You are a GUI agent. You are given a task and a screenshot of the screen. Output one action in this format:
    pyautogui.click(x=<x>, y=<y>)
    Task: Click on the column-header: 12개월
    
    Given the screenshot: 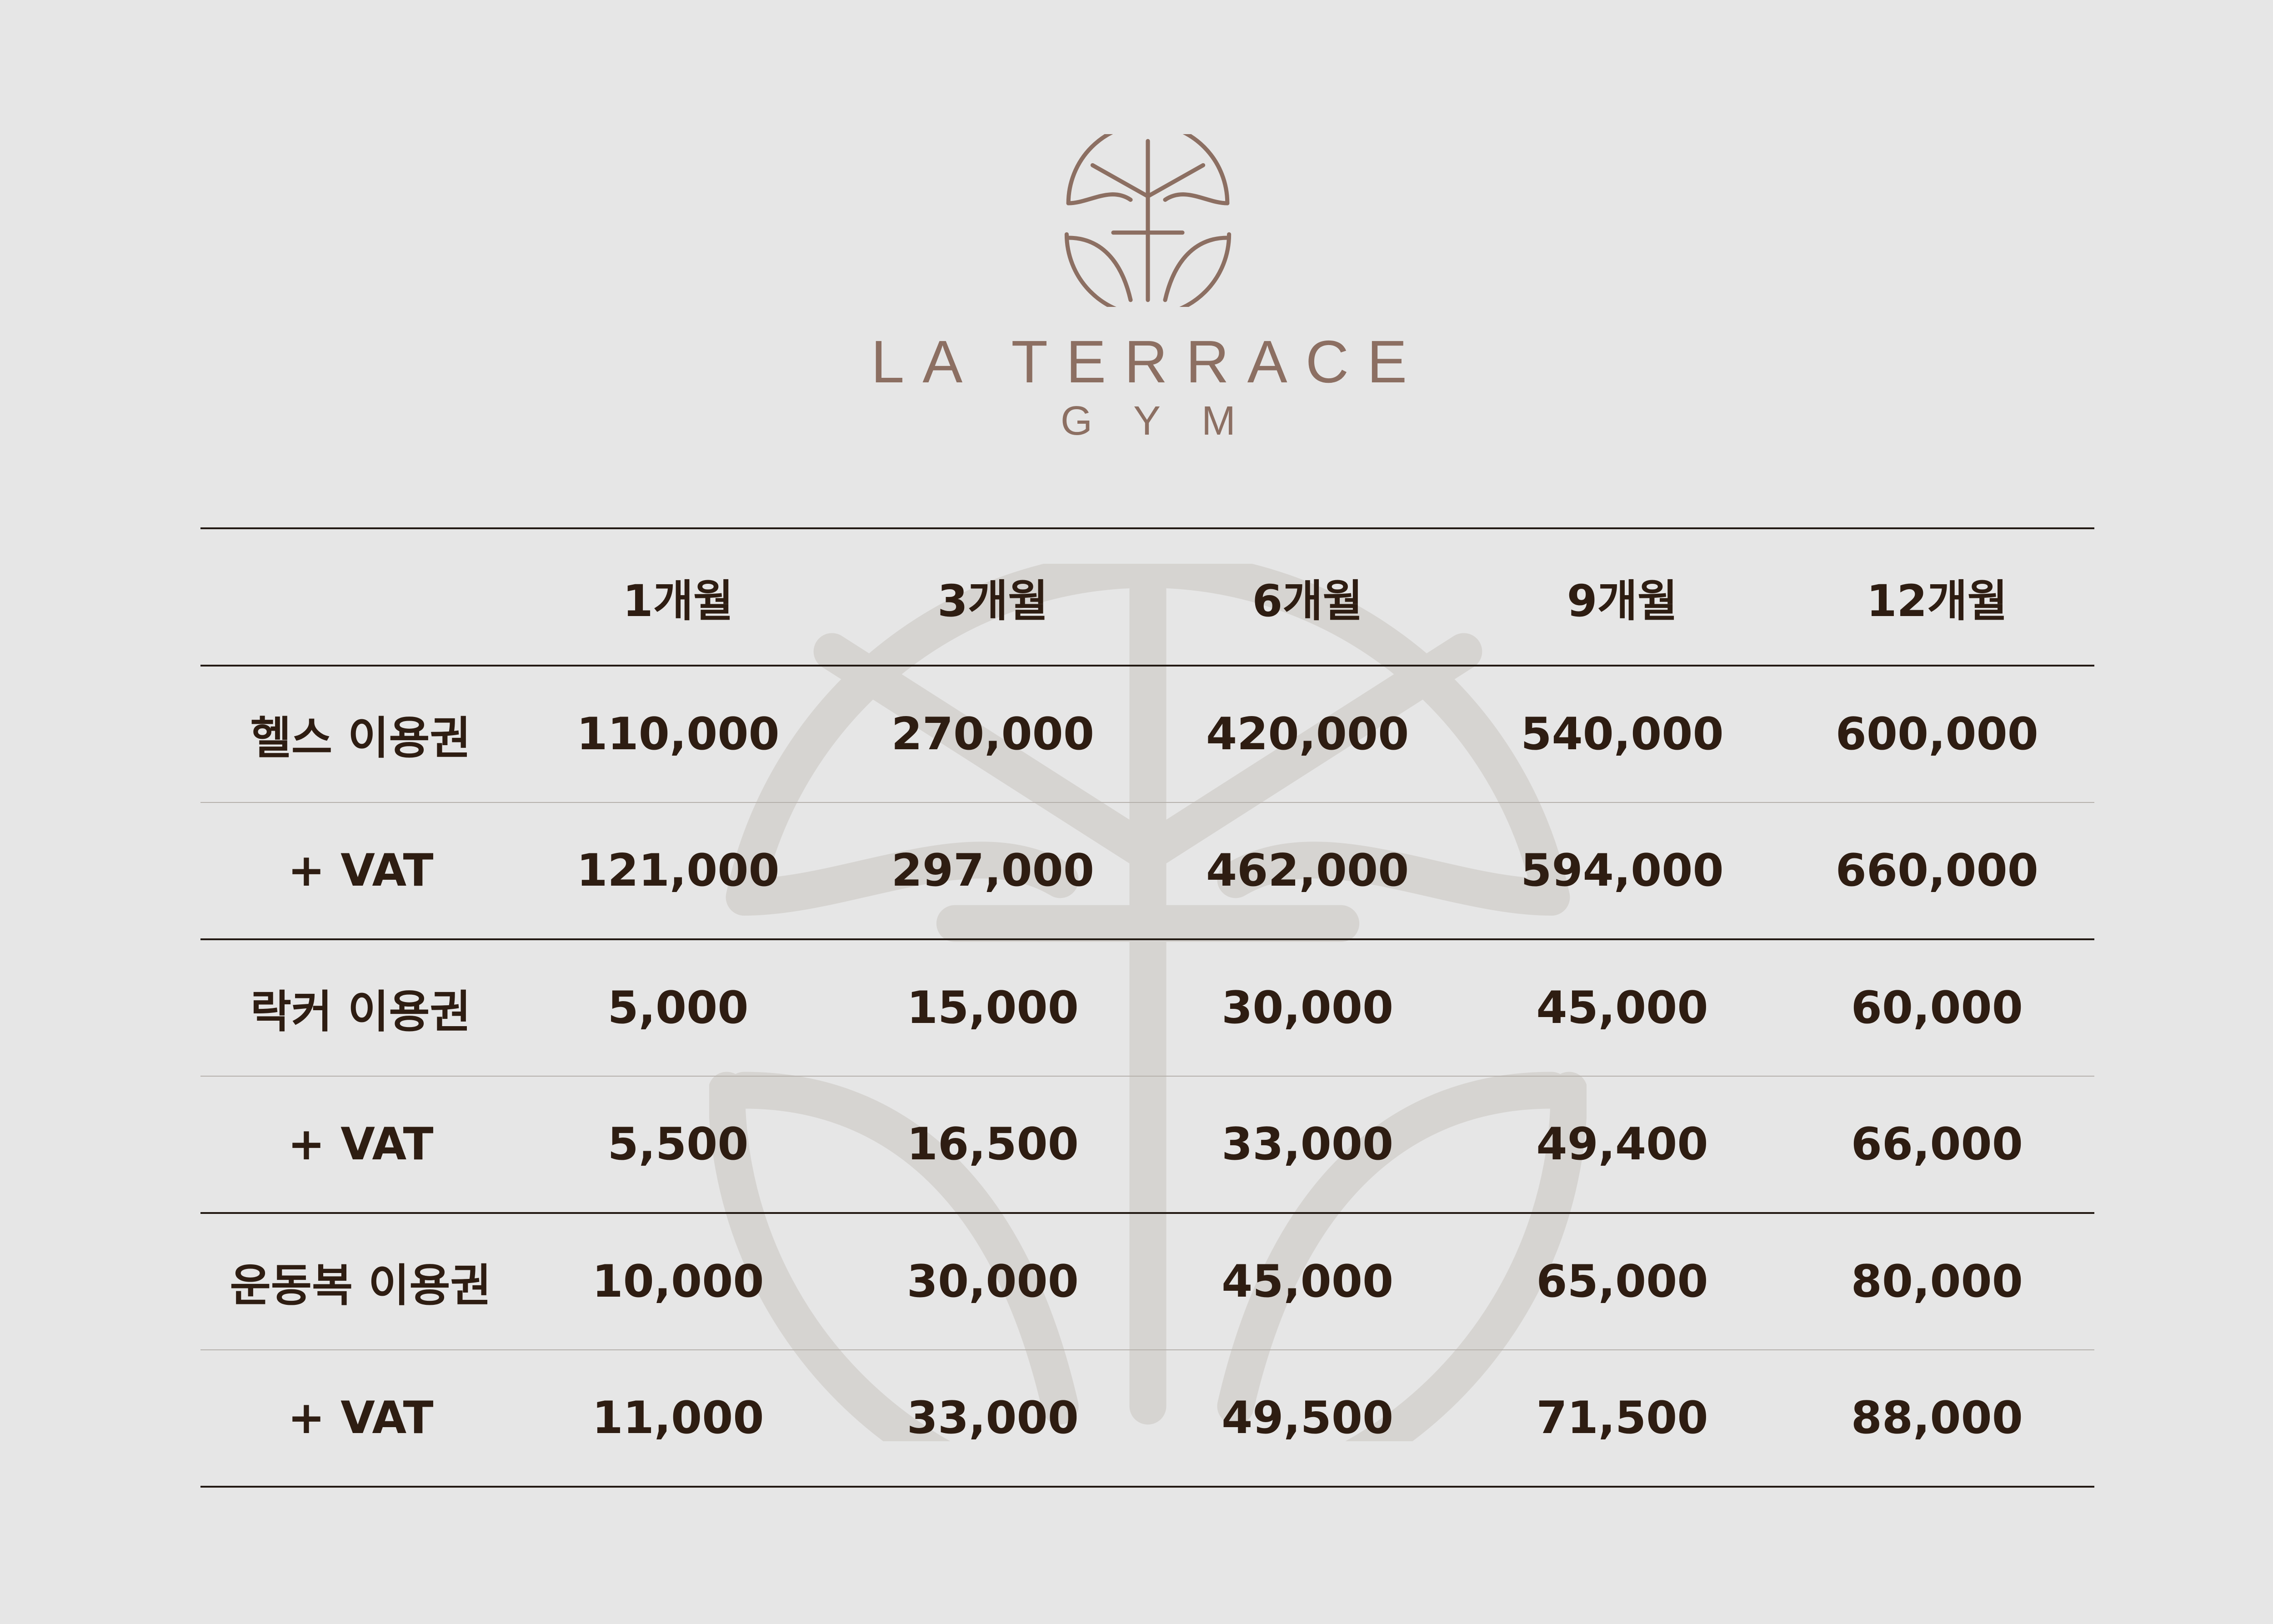 What is the action you would take?
    pyautogui.click(x=1936, y=597)
    